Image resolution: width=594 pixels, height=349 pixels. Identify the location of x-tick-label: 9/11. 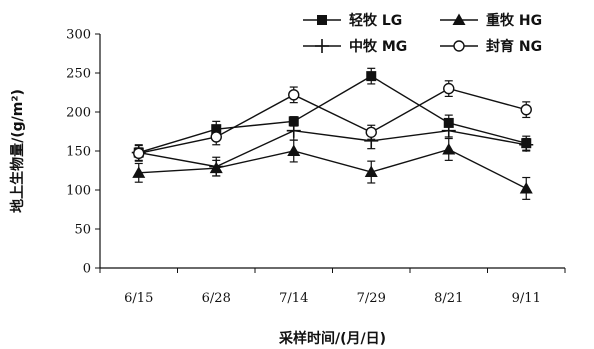
(526, 298).